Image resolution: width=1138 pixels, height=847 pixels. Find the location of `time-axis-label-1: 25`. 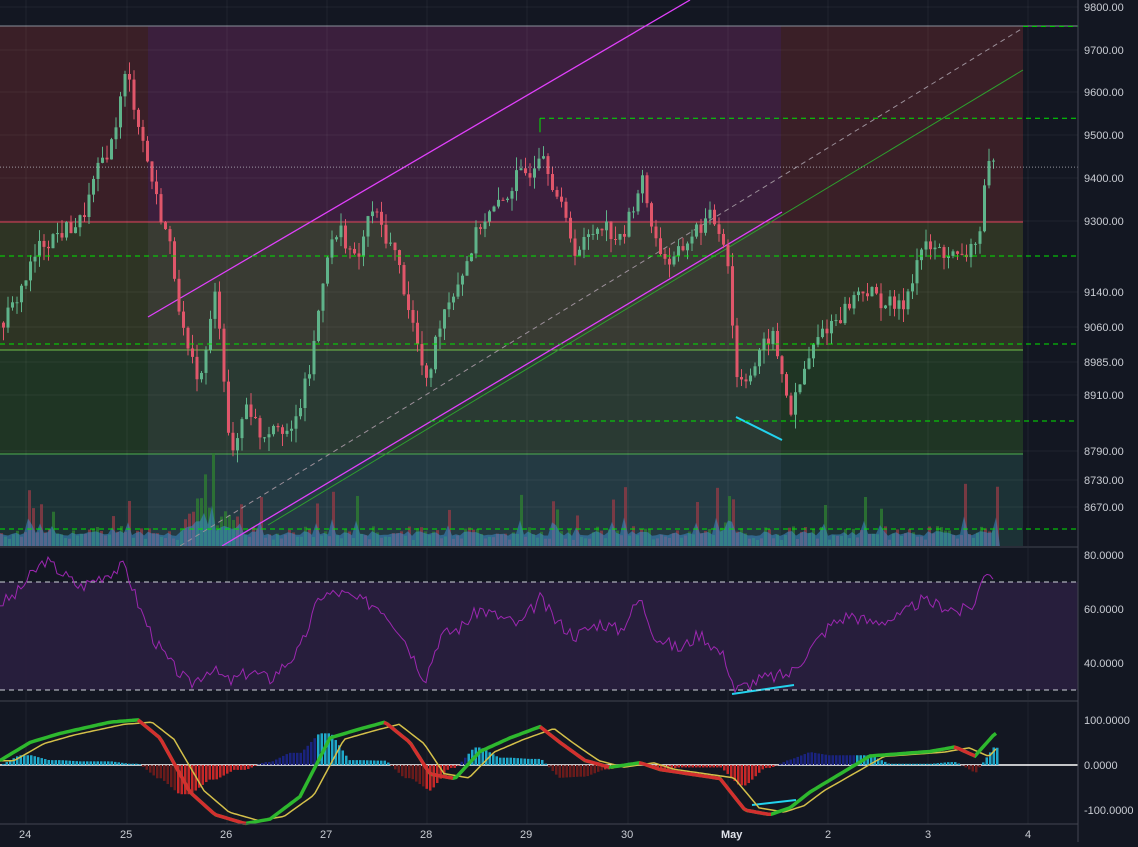

time-axis-label-1: 25 is located at coordinates (126, 835).